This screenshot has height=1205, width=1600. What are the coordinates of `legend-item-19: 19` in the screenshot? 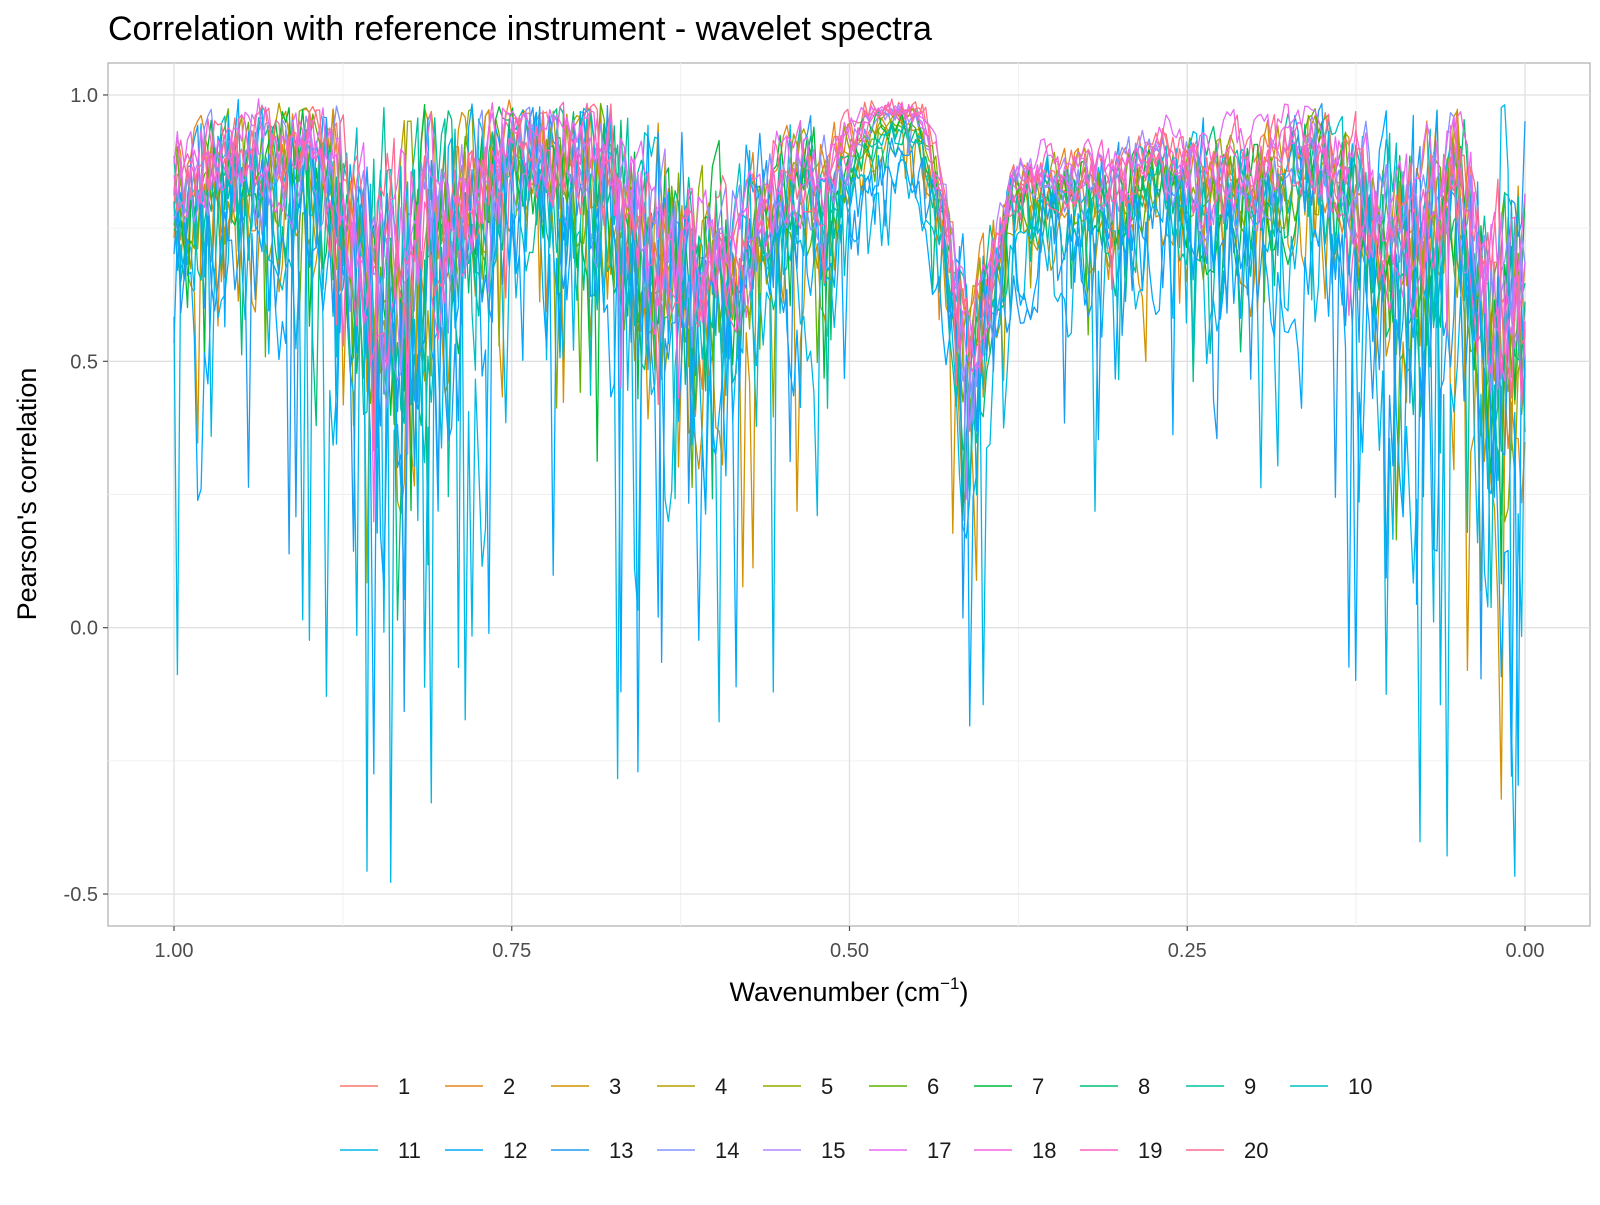 It's located at (1121, 1150).